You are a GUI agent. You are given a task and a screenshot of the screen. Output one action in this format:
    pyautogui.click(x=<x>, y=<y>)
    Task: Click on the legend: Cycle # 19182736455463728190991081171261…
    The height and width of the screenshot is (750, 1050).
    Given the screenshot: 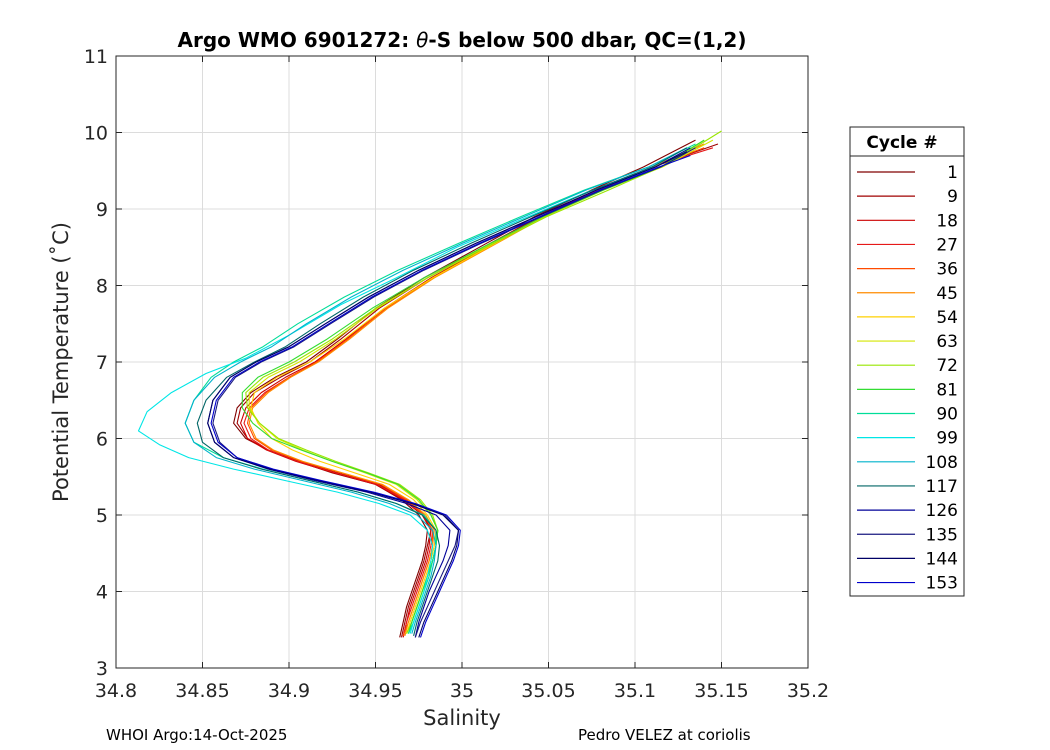 What is the action you would take?
    pyautogui.click(x=907, y=361)
    